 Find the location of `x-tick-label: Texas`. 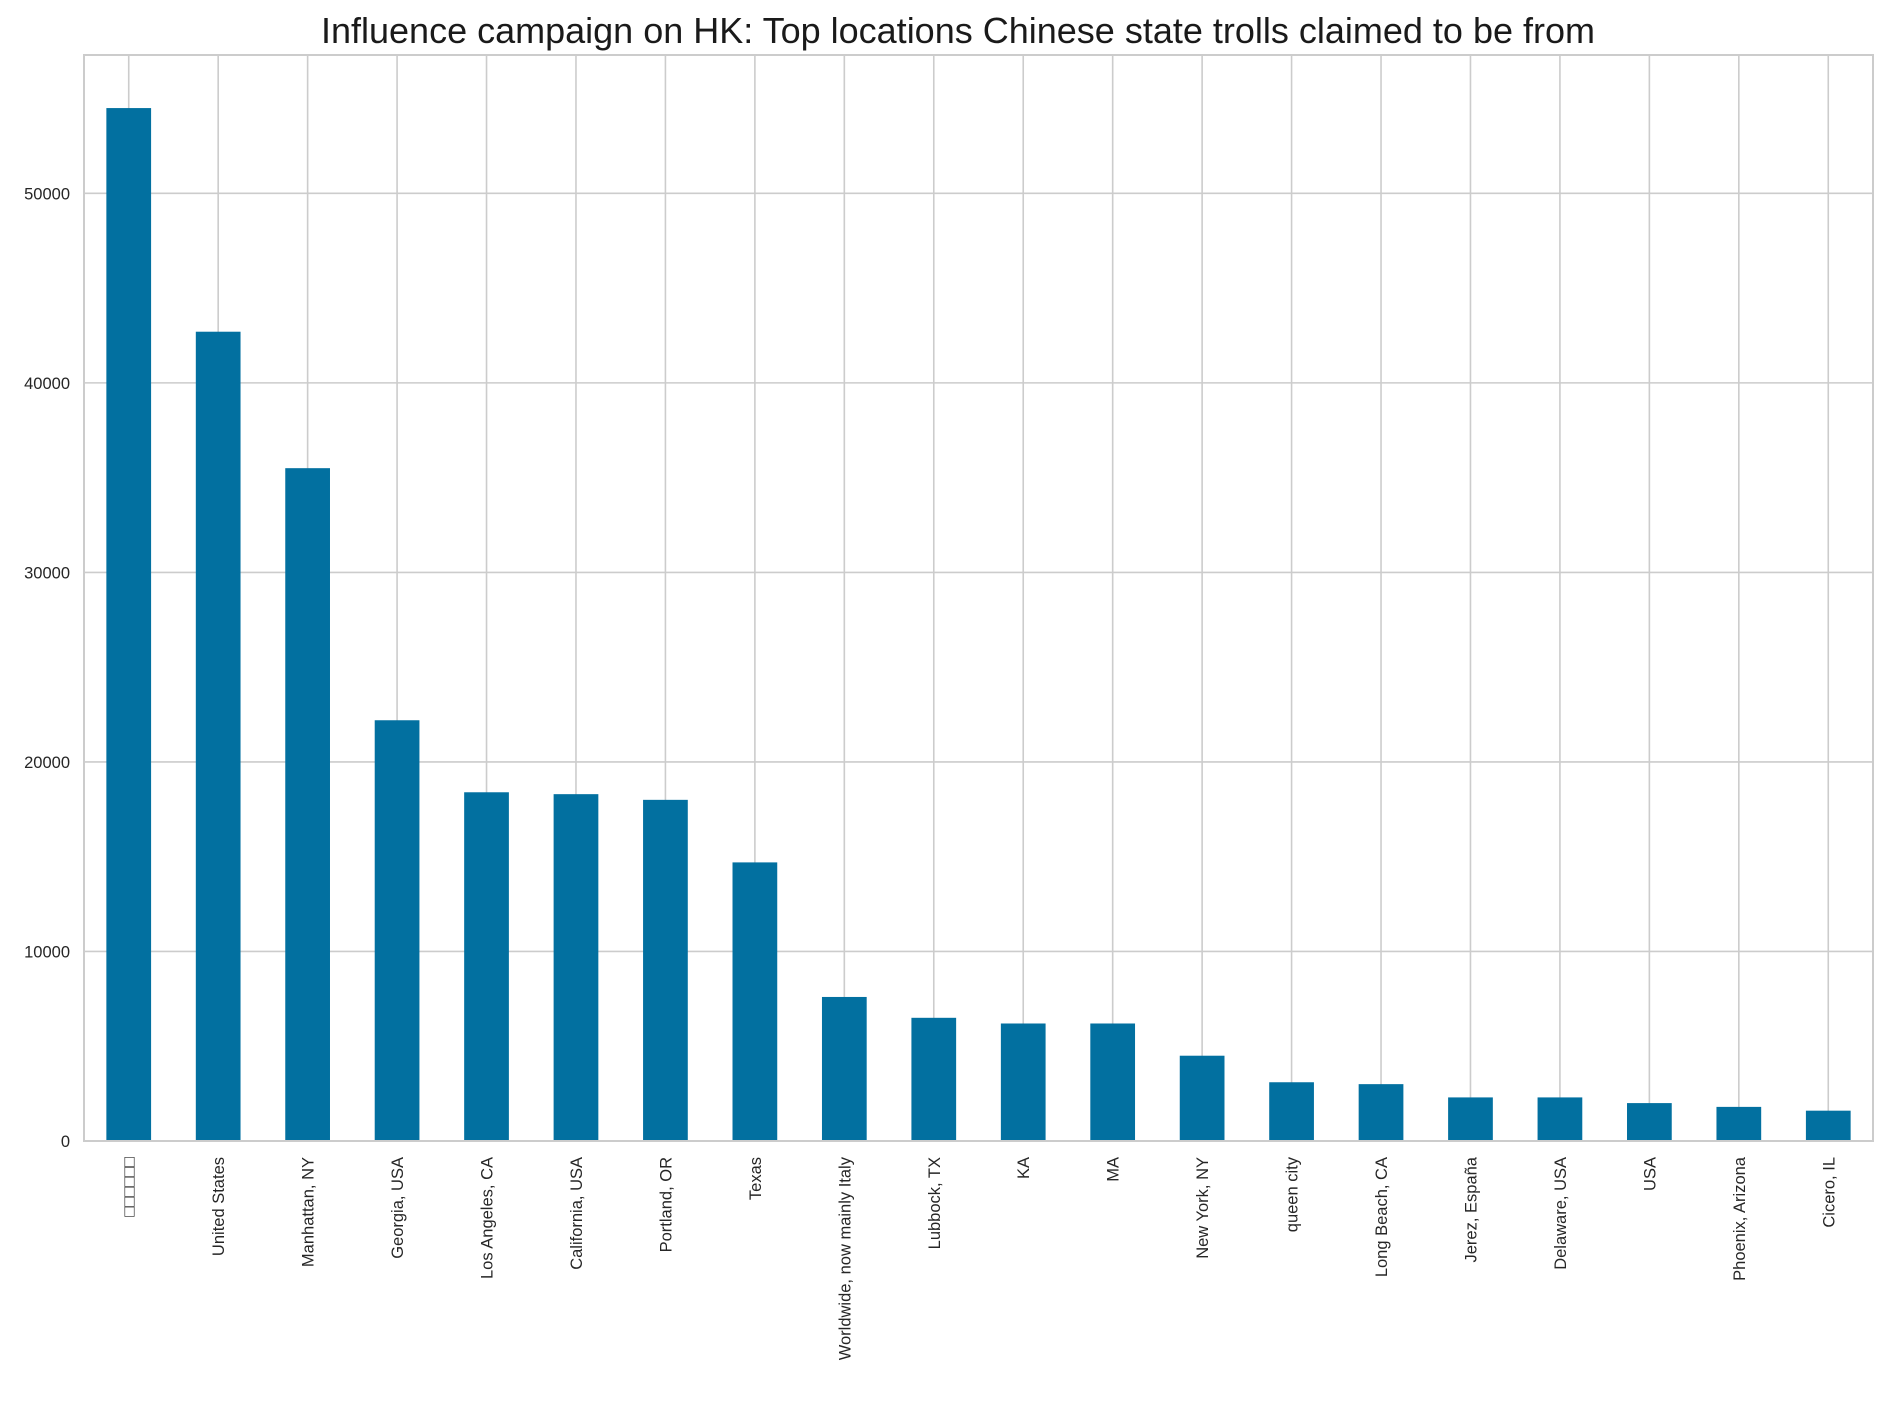

x-tick-label: Texas is located at coordinates (756, 1178).